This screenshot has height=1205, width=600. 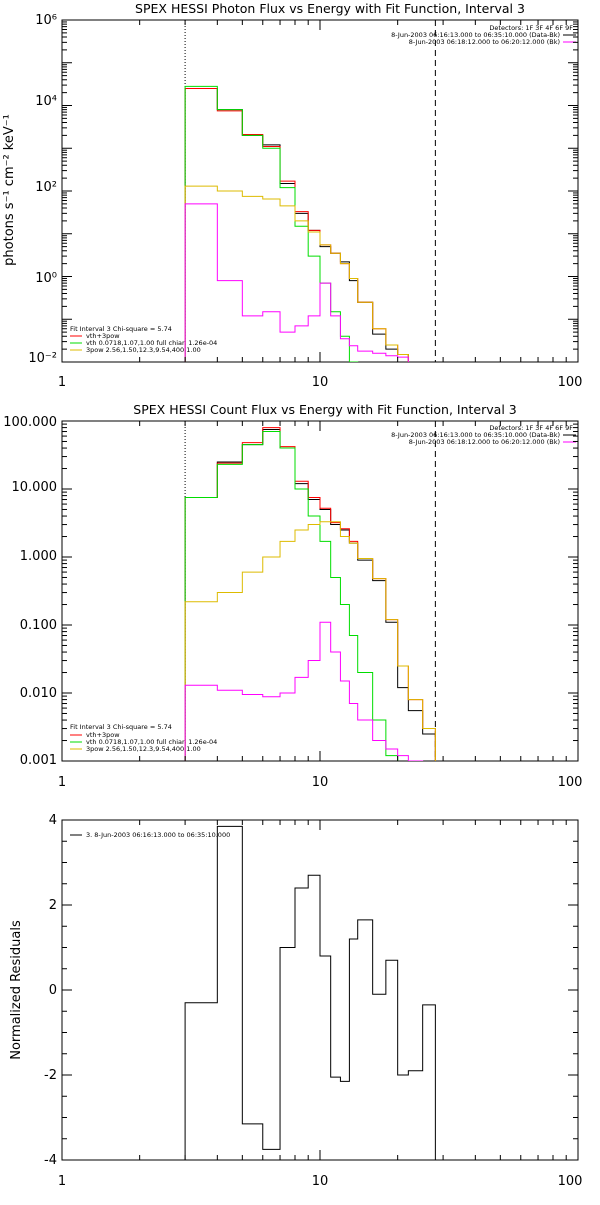 I want to click on count-plot-area, so click(x=310, y=591).